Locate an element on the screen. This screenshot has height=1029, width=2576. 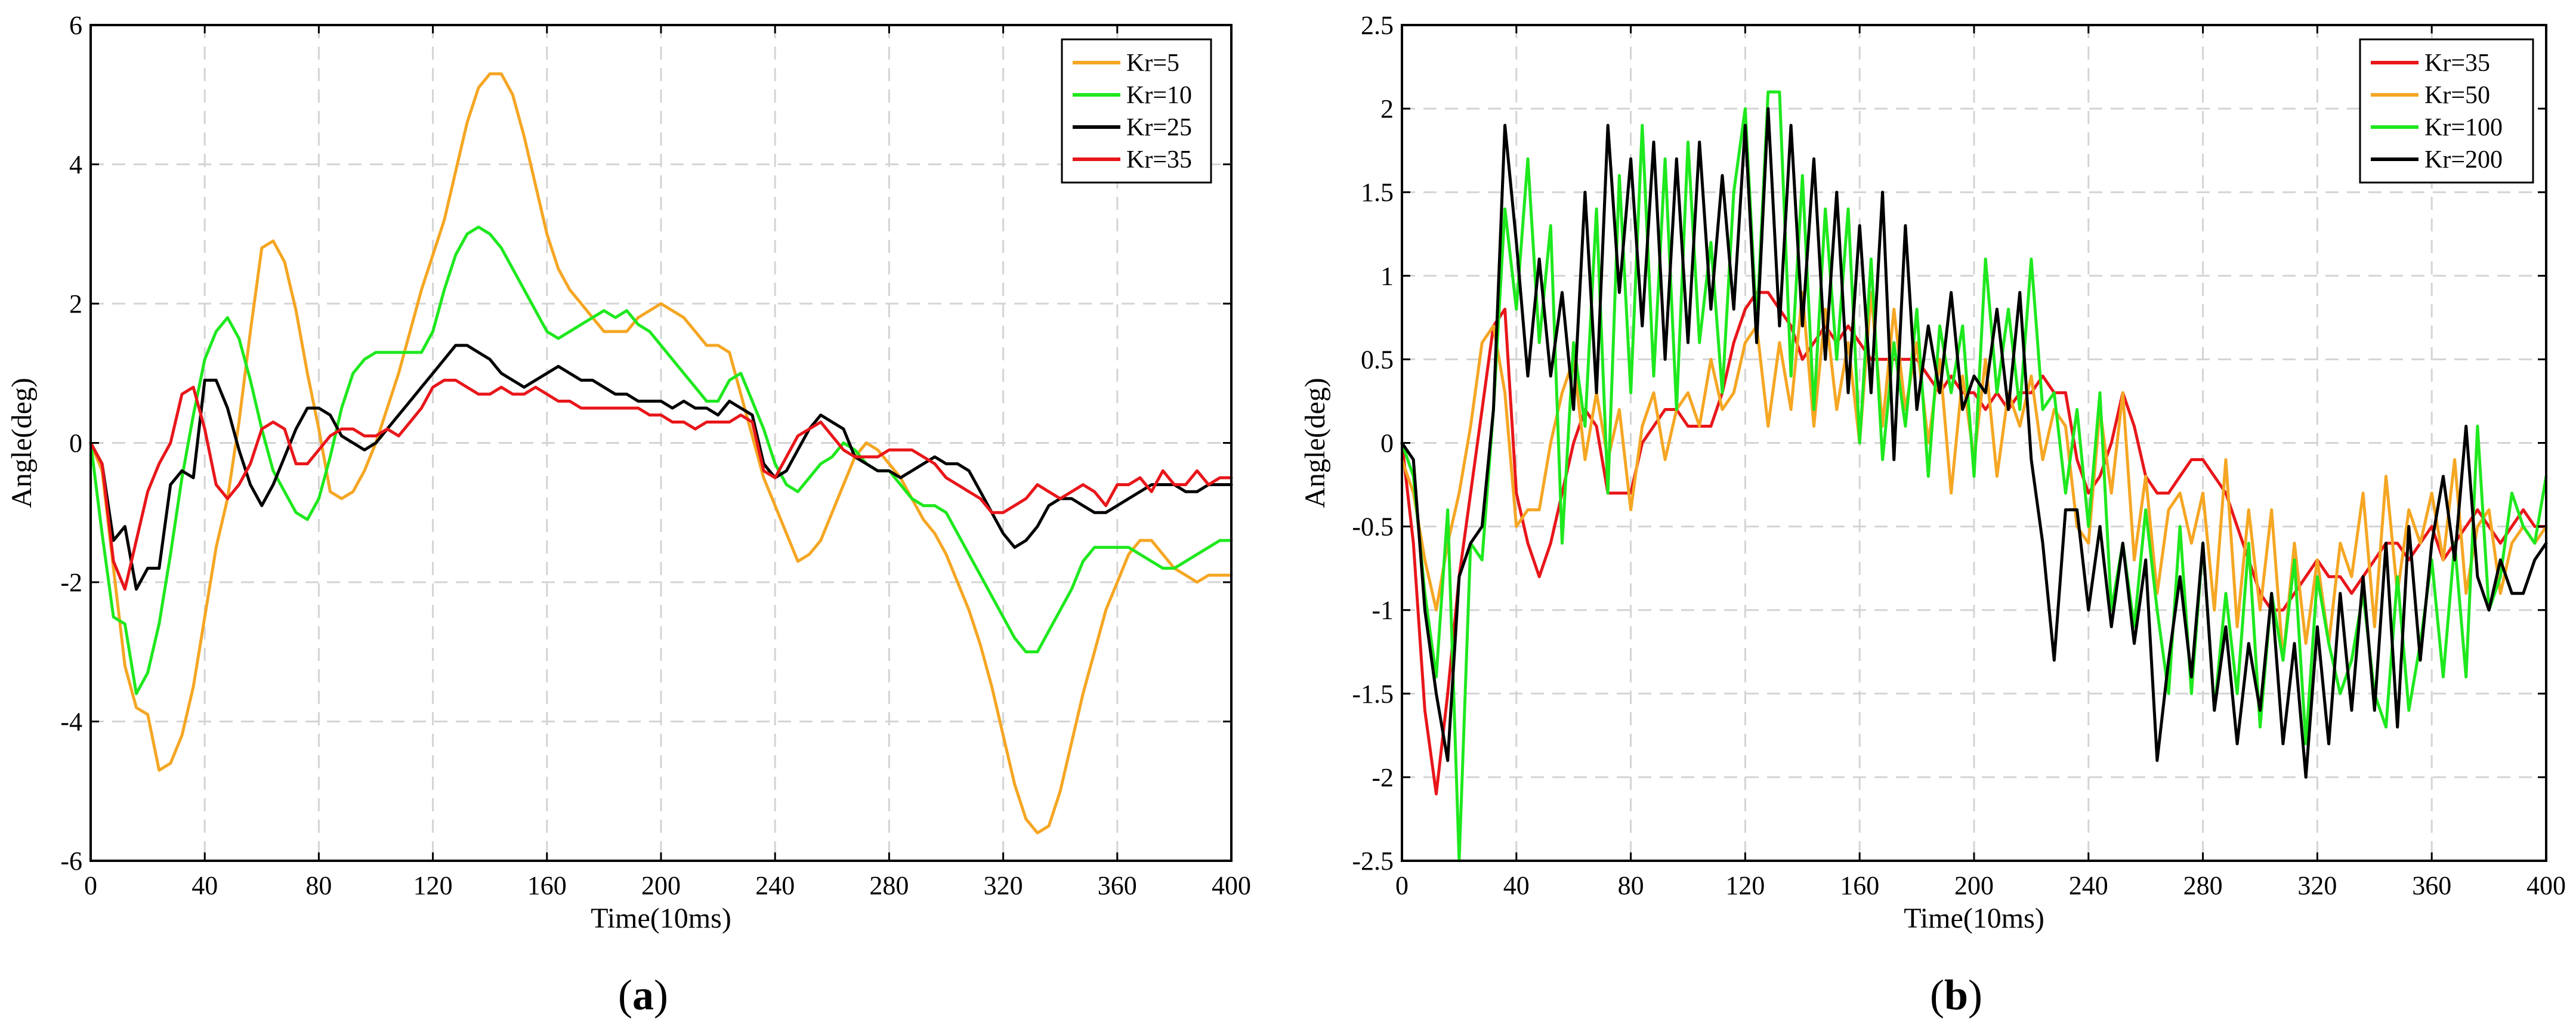
x-tick-label-a: 240 is located at coordinates (775, 886).